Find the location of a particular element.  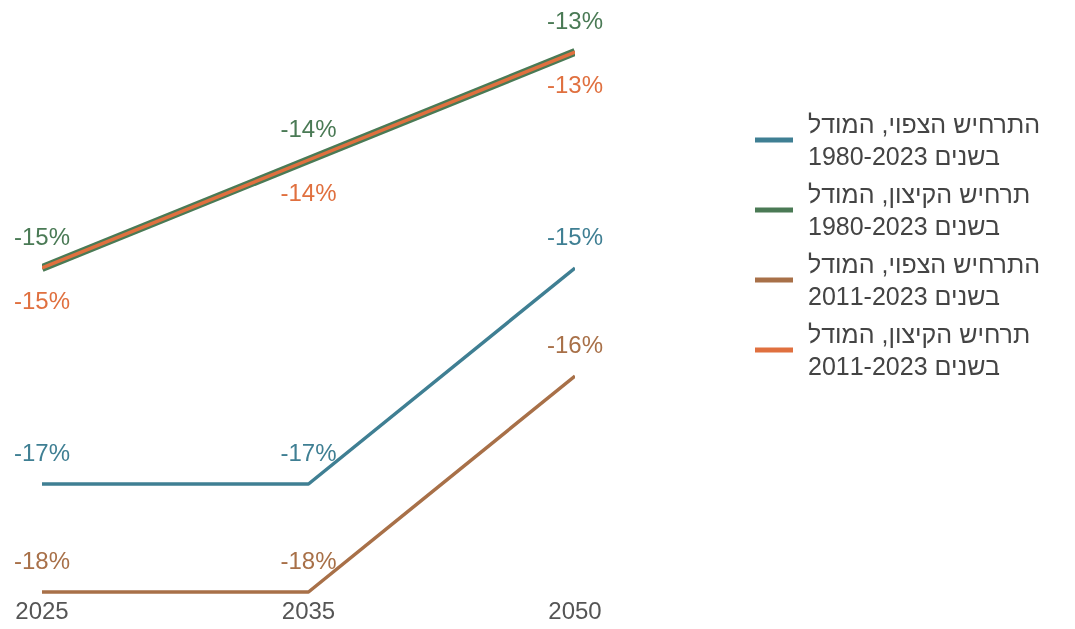

x-tick-label: 2035 is located at coordinates (308, 611).